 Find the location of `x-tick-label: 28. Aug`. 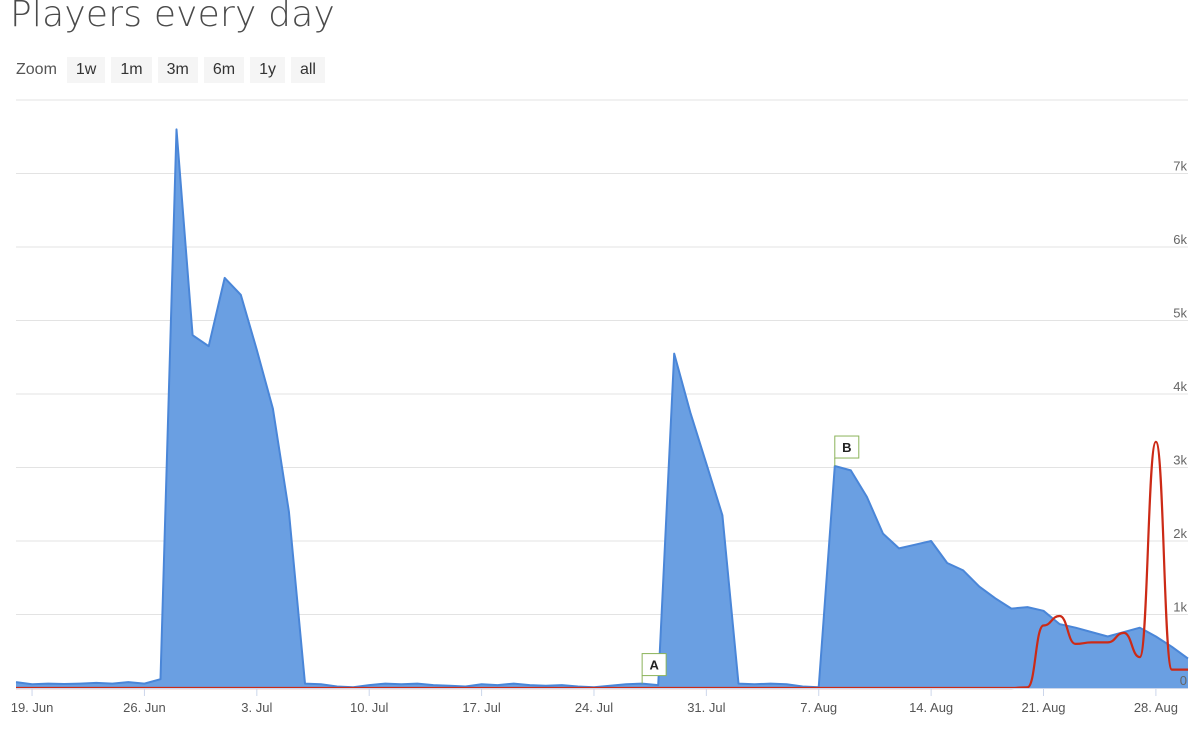

x-tick-label: 28. Aug is located at coordinates (1156, 707).